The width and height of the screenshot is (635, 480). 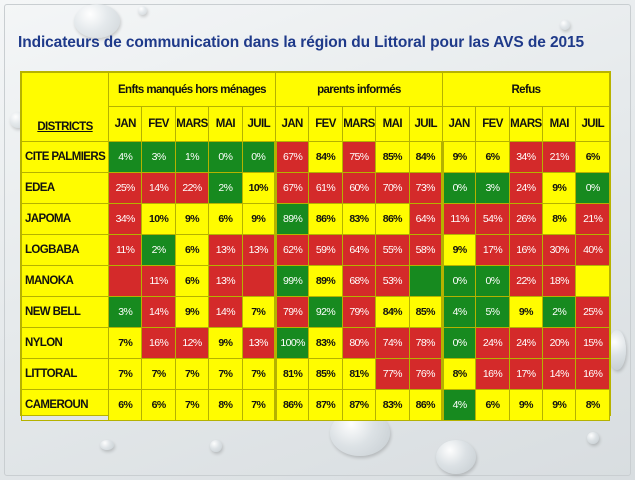 What do you see at coordinates (392, 250) in the screenshot?
I see `indicator-cell: 55%` at bounding box center [392, 250].